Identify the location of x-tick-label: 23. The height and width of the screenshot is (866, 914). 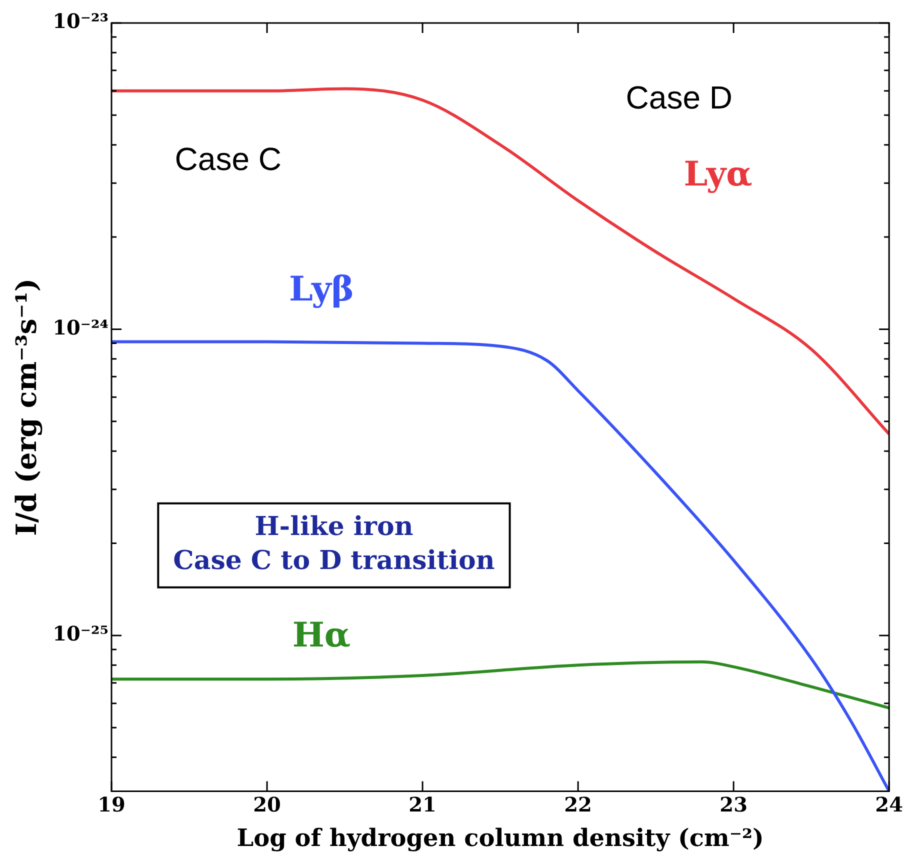
(734, 804).